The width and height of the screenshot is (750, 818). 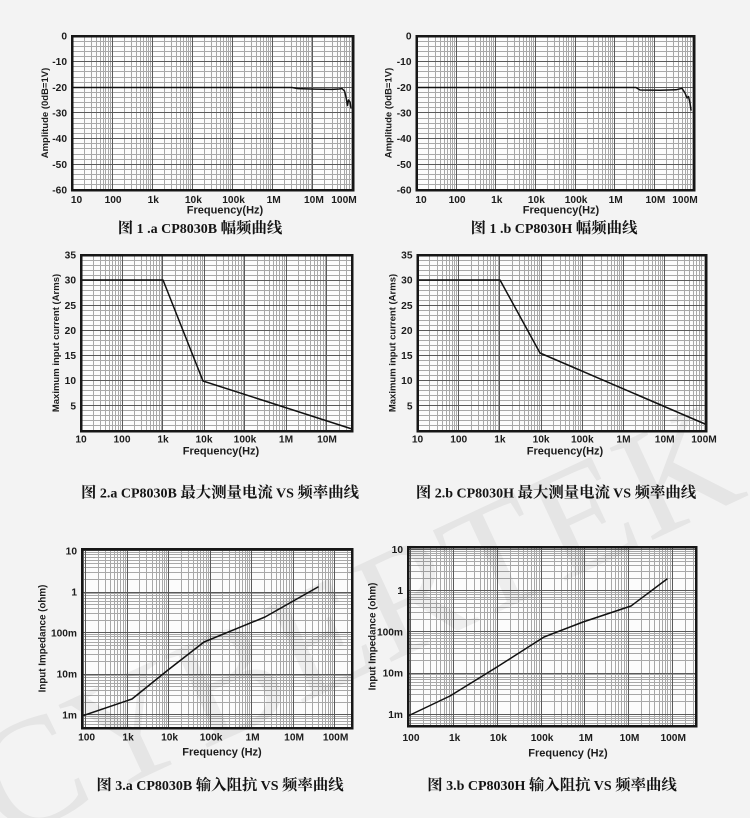 I want to click on svg-text: -10, so click(x=59, y=62).